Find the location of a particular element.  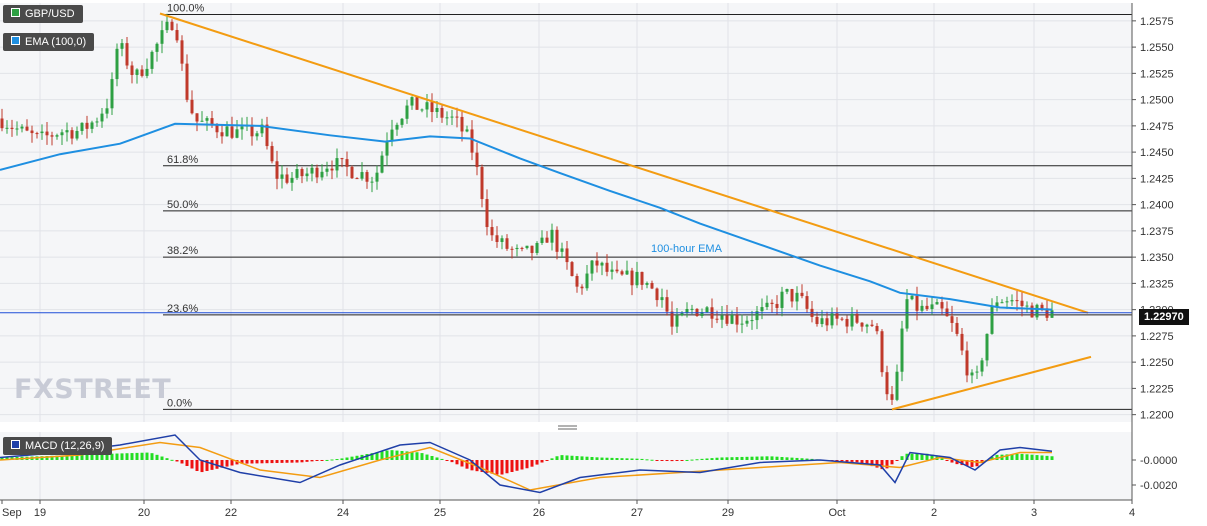

x-tick-label: Oct is located at coordinates (836, 513).